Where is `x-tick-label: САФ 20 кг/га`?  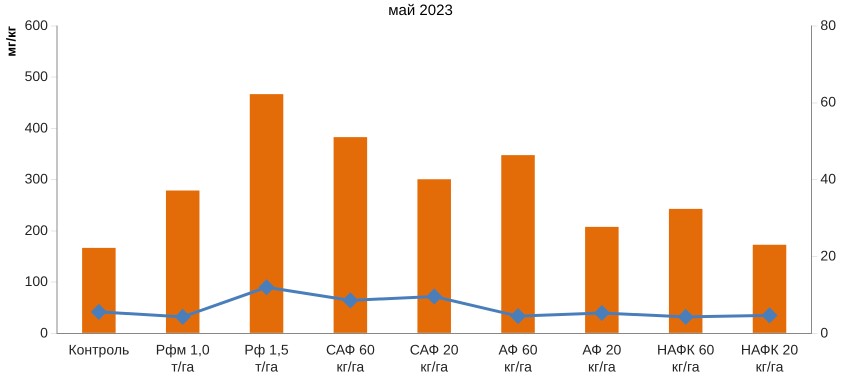
x-tick-label: САФ 20 кг/га is located at coordinates (434, 358).